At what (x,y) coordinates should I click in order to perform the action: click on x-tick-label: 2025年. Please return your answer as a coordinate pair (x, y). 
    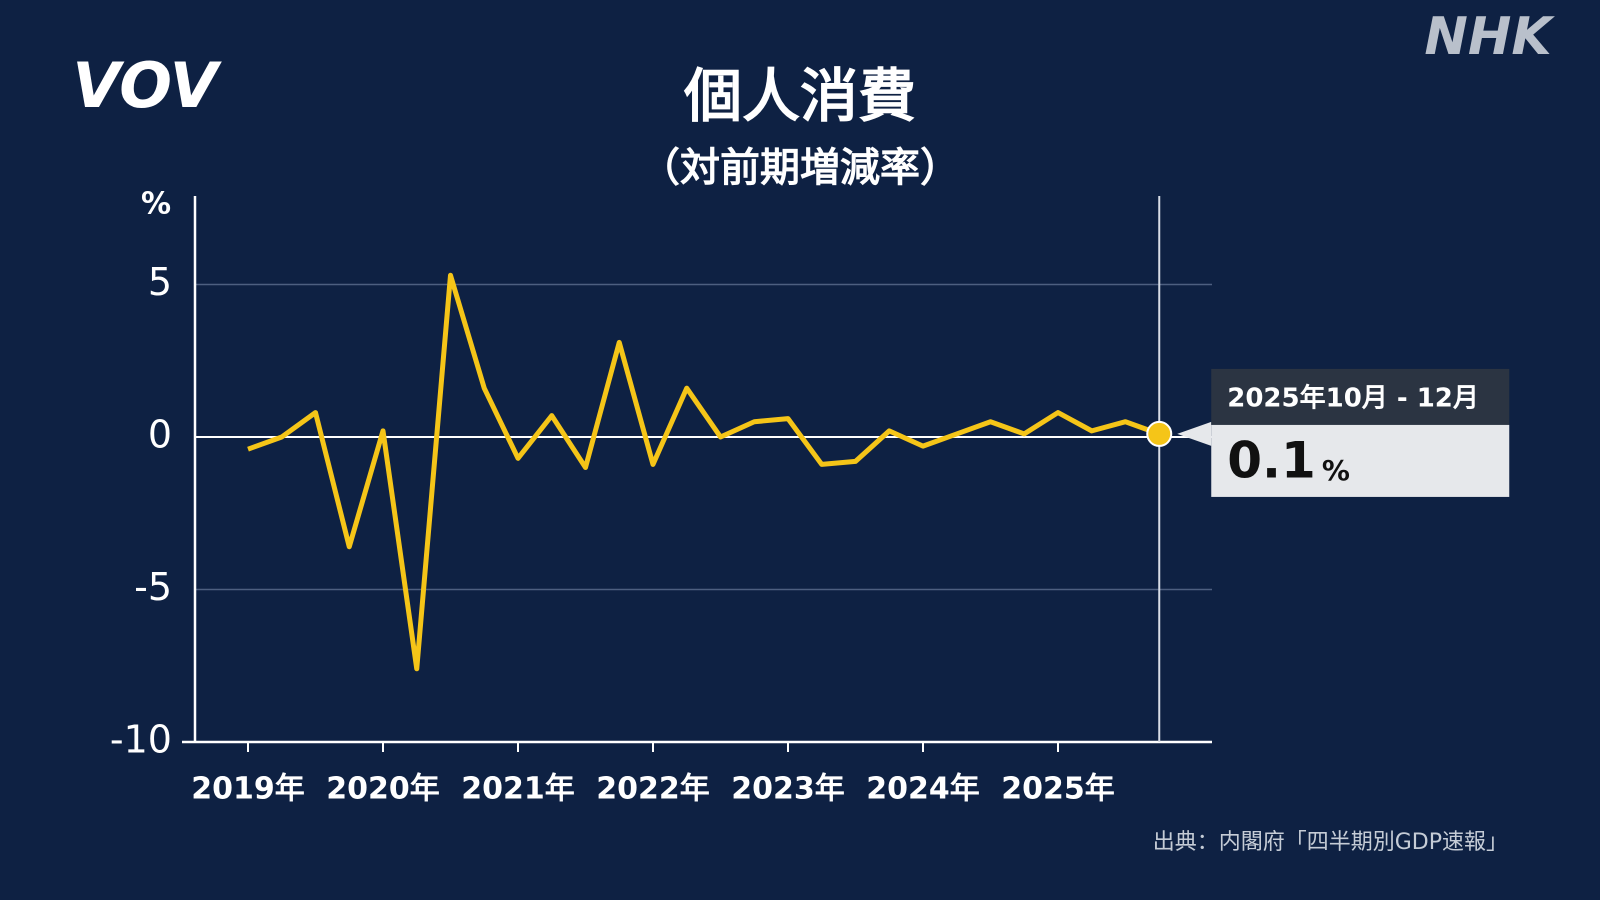
    Looking at the image, I should click on (1058, 789).